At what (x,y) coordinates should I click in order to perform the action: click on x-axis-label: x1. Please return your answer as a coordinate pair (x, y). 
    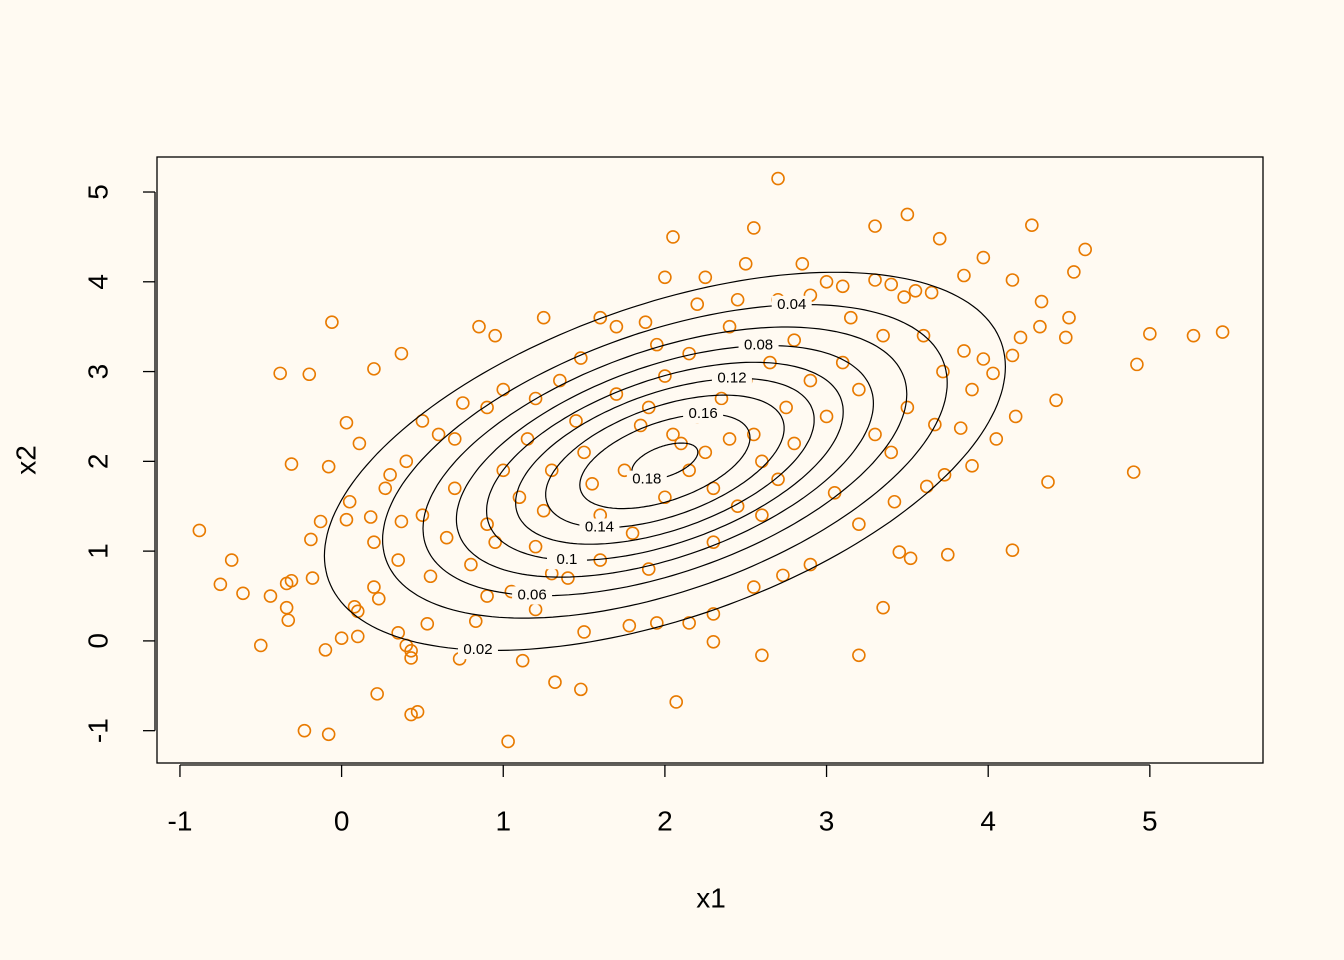
    Looking at the image, I should click on (711, 897).